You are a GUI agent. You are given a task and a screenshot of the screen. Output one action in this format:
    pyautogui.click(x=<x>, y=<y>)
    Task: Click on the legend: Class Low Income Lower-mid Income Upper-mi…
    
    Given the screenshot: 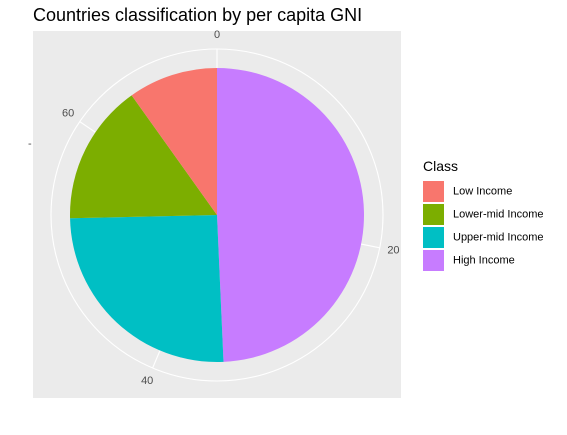 What is the action you would take?
    pyautogui.click(x=483, y=214)
    